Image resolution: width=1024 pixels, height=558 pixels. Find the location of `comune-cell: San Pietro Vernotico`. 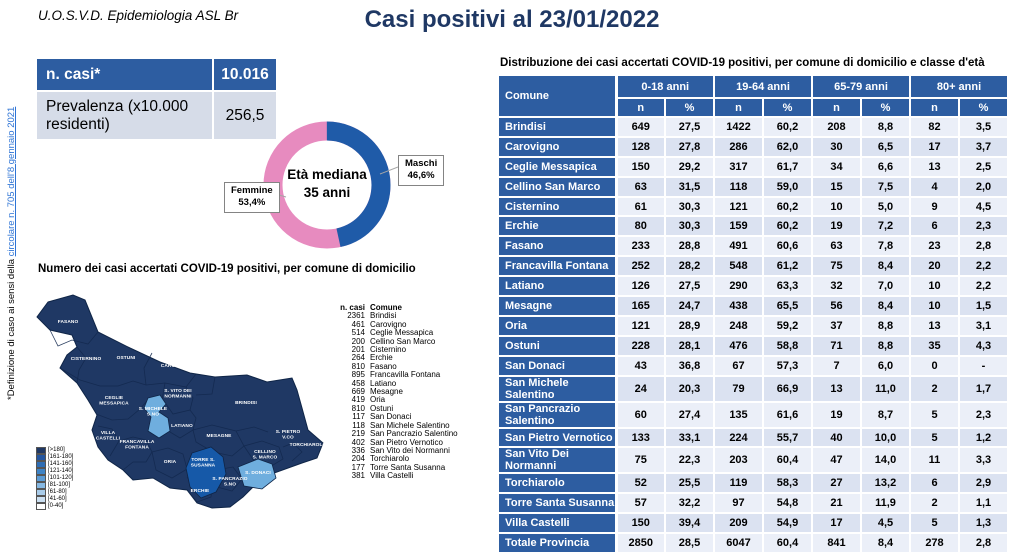

comune-cell: San Pietro Vernotico is located at coordinates (557, 437).